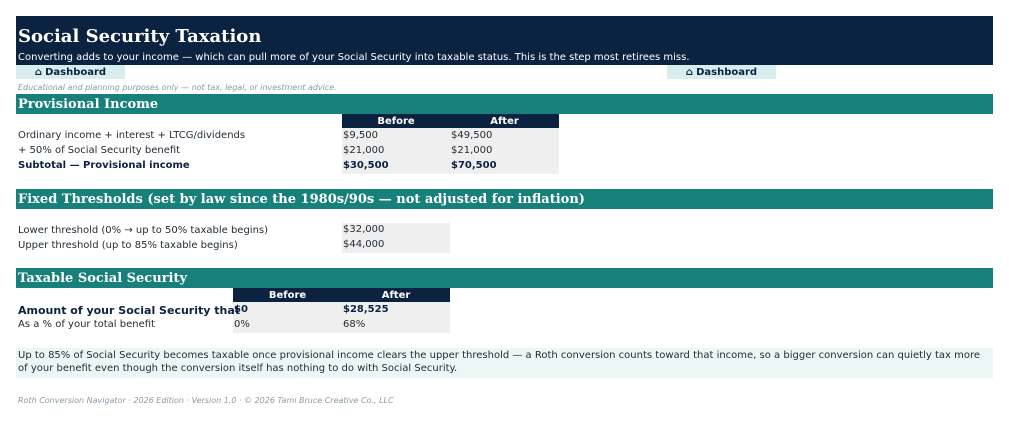 The height and width of the screenshot is (422, 1009). I want to click on taxable-amount-label: Amount of your Social Security that, so click(129, 310).